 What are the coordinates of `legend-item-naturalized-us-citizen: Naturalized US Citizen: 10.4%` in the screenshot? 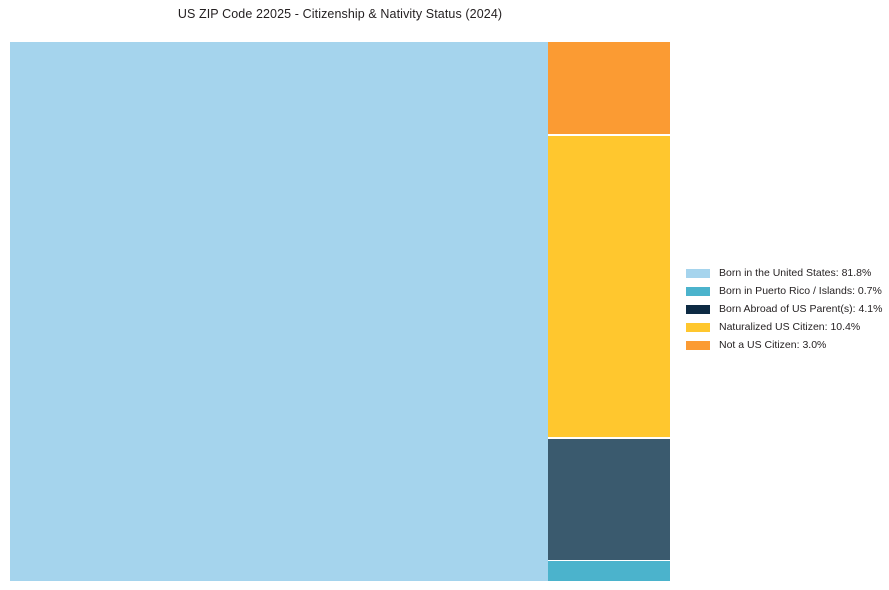 It's located at (786, 327).